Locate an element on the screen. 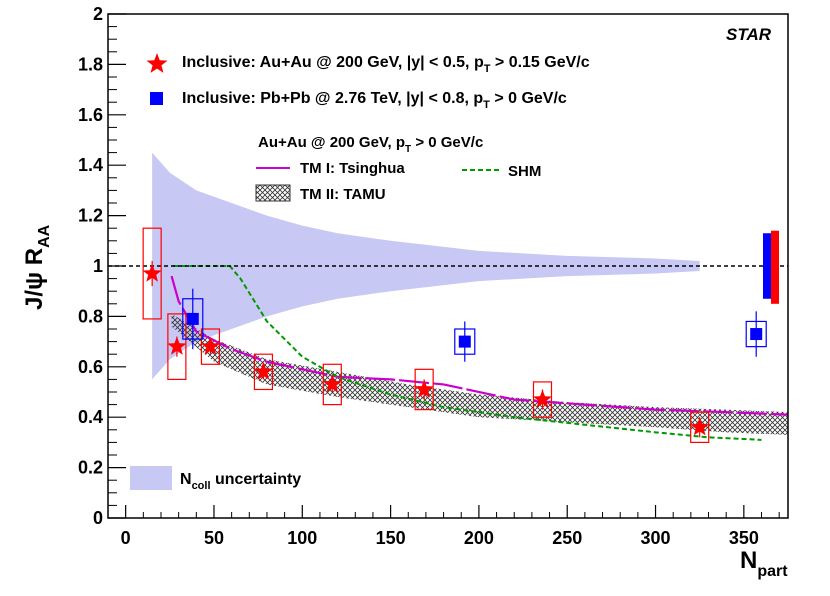  y-tick-label: 1.4 is located at coordinates (90, 165).